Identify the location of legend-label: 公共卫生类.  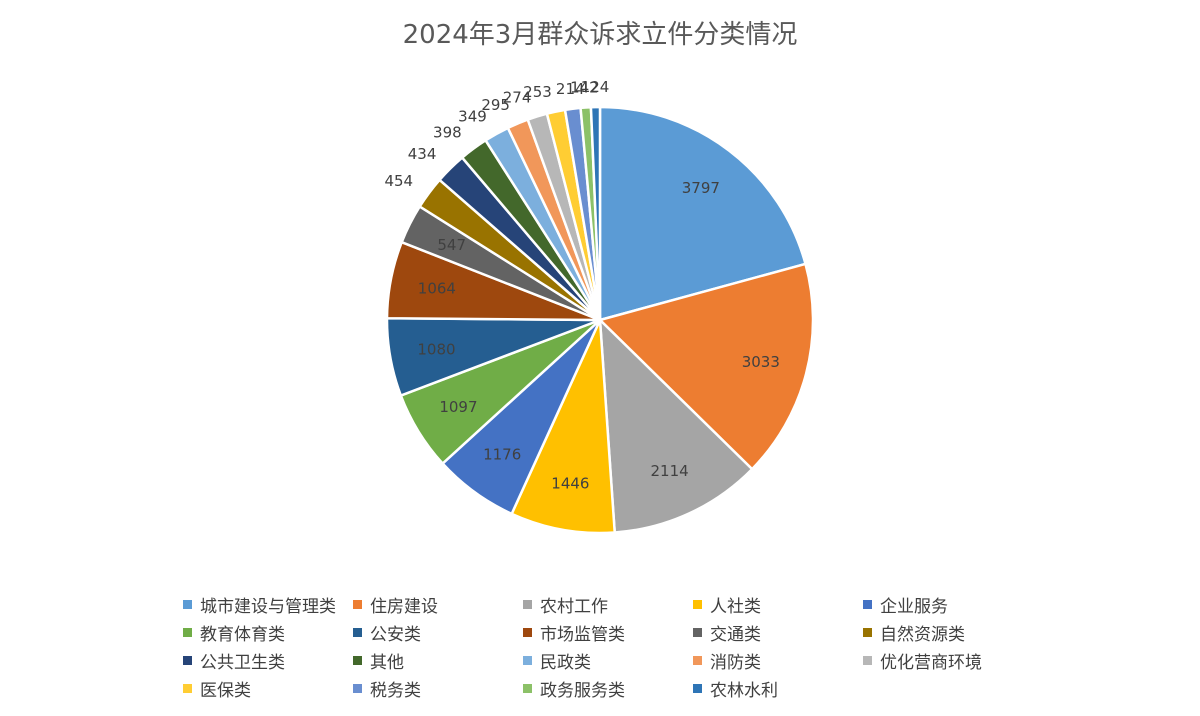
(242, 662).